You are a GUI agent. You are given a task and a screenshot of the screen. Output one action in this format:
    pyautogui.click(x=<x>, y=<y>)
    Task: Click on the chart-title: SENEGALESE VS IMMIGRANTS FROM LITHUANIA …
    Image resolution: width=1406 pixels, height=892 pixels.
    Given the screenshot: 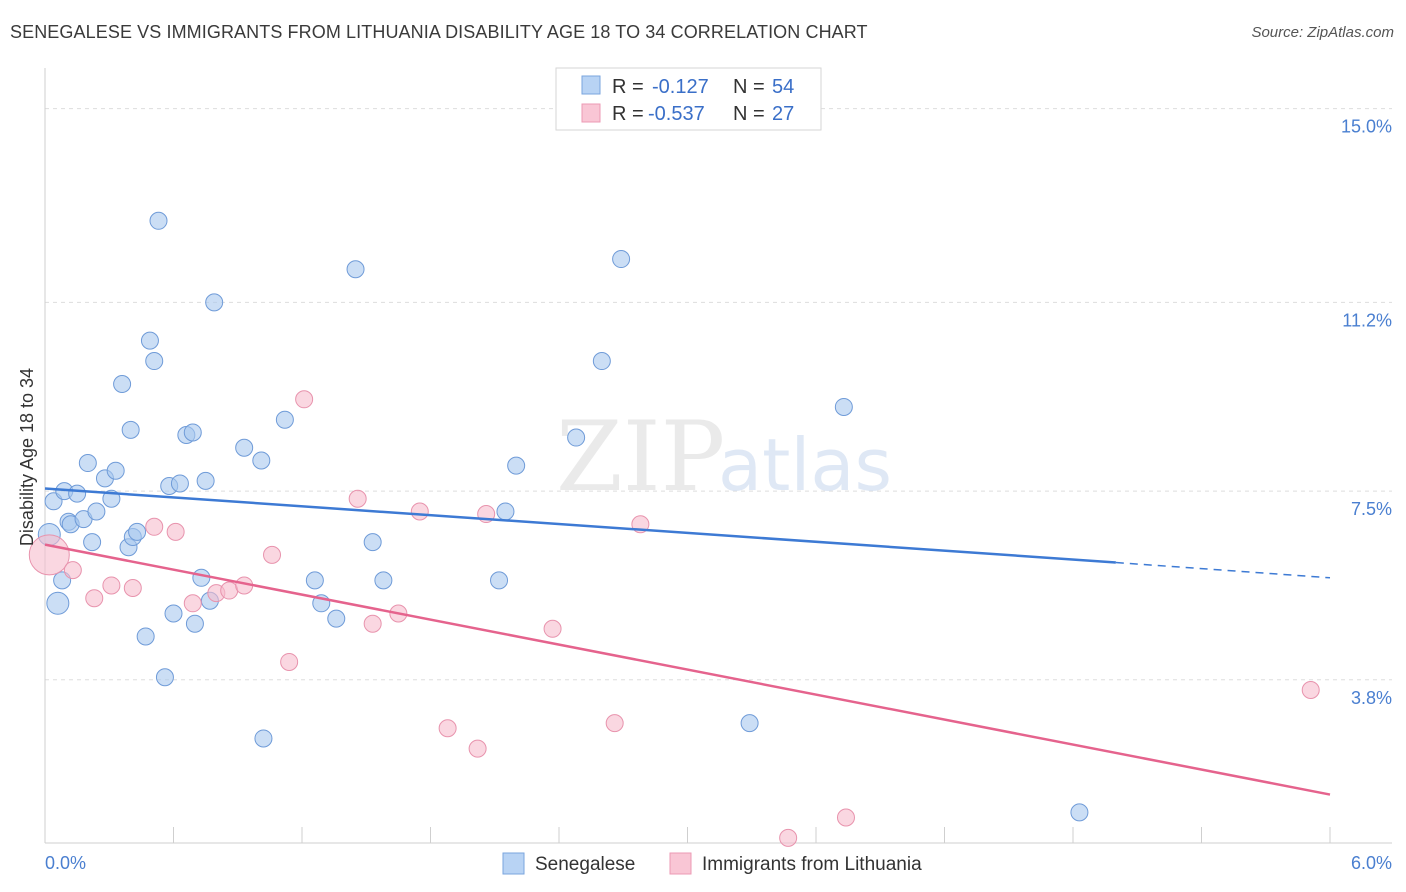 What is the action you would take?
    pyautogui.click(x=439, y=32)
    